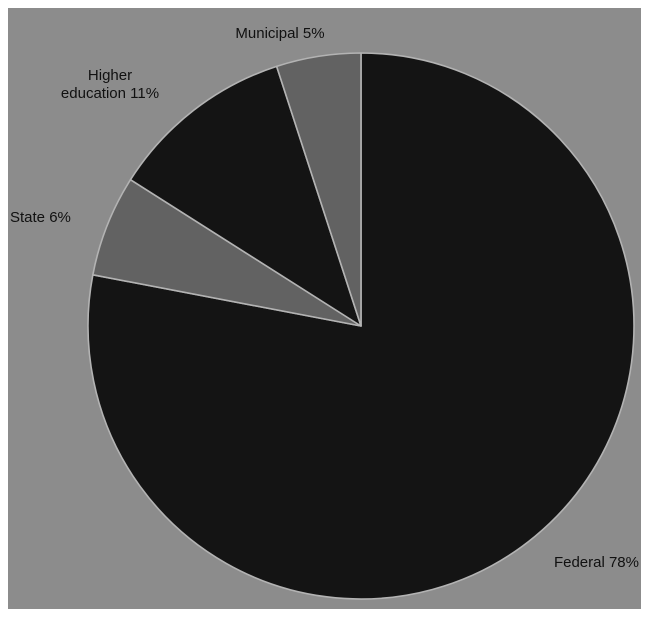 The width and height of the screenshot is (650, 617). Describe the element at coordinates (110, 84) in the screenshot. I see `slice-label: Higher education 11%` at that location.